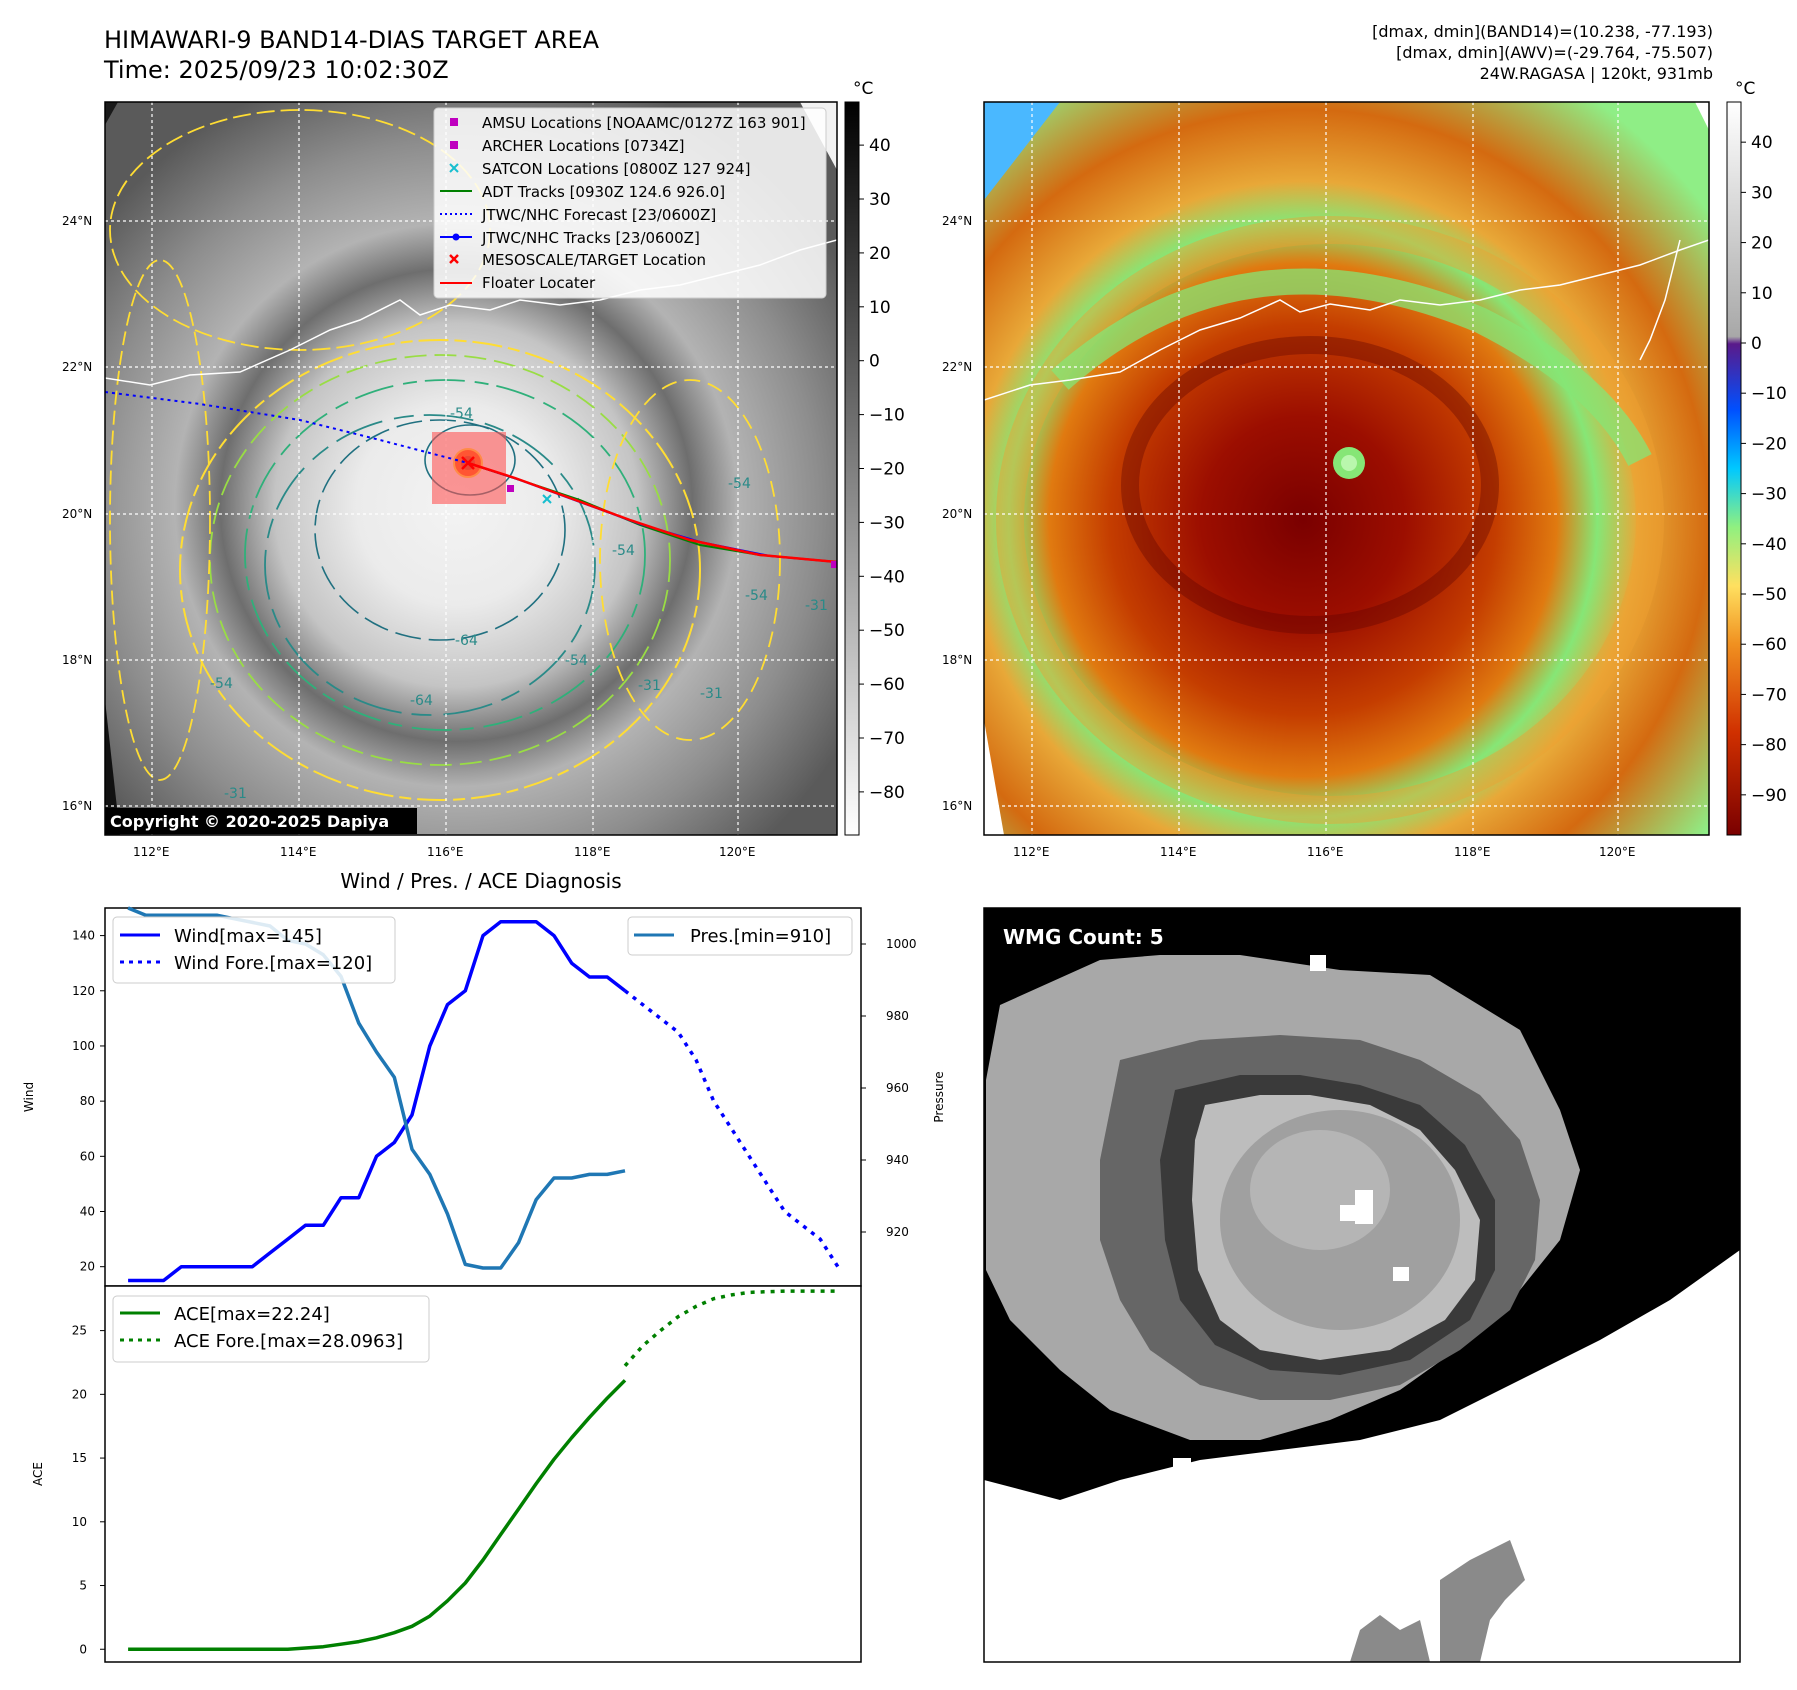 This screenshot has height=1690, width=1797. Describe the element at coordinates (1554, 52) in the screenshot. I see `awv-range: [dmax, dmin](AWV)=(-29.764, -75.507)` at that location.